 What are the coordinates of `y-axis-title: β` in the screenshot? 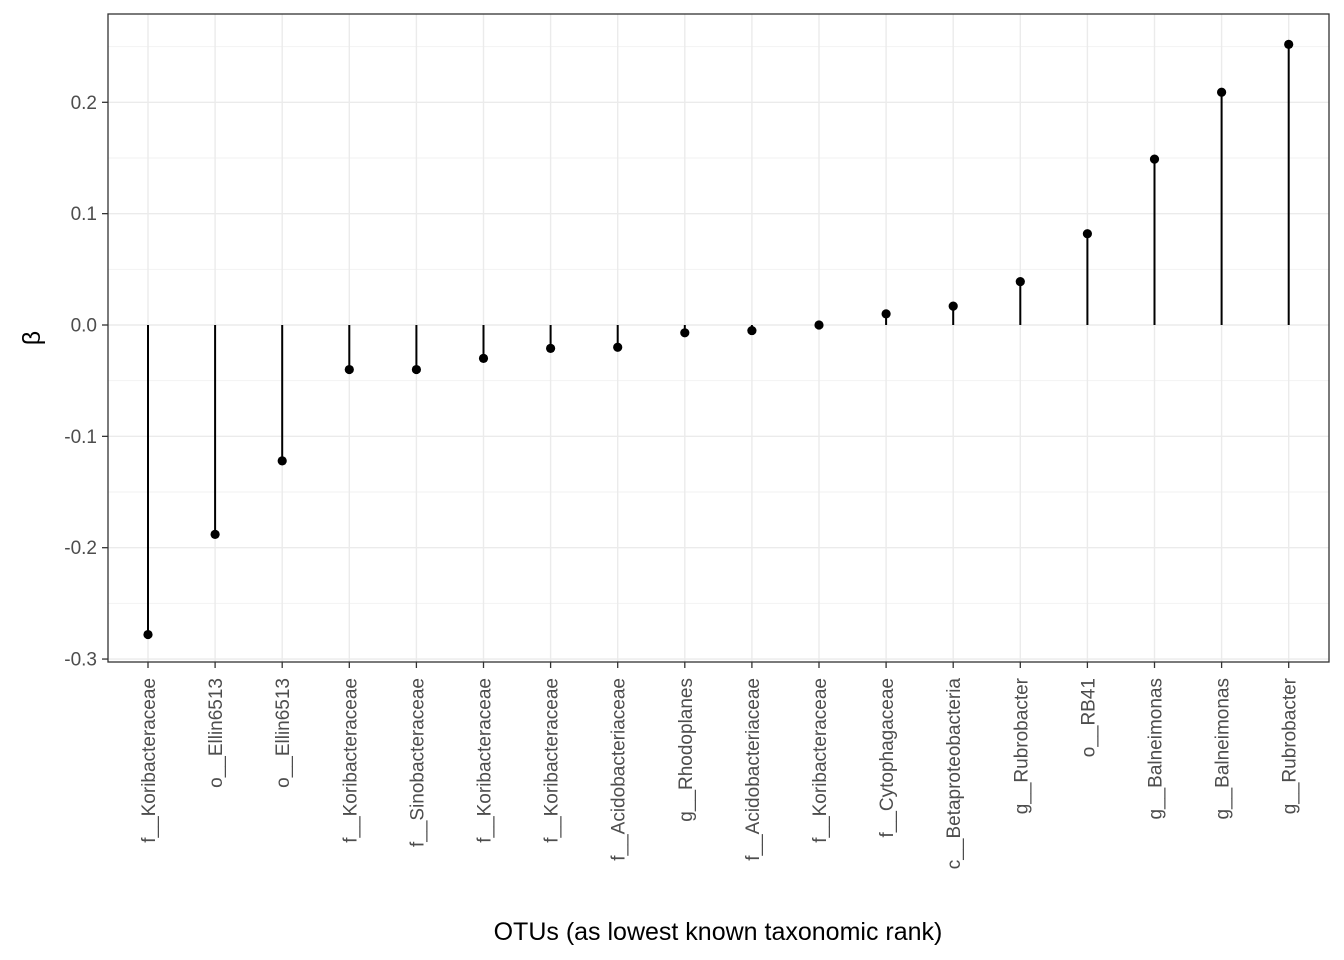 It's located at (32, 338).